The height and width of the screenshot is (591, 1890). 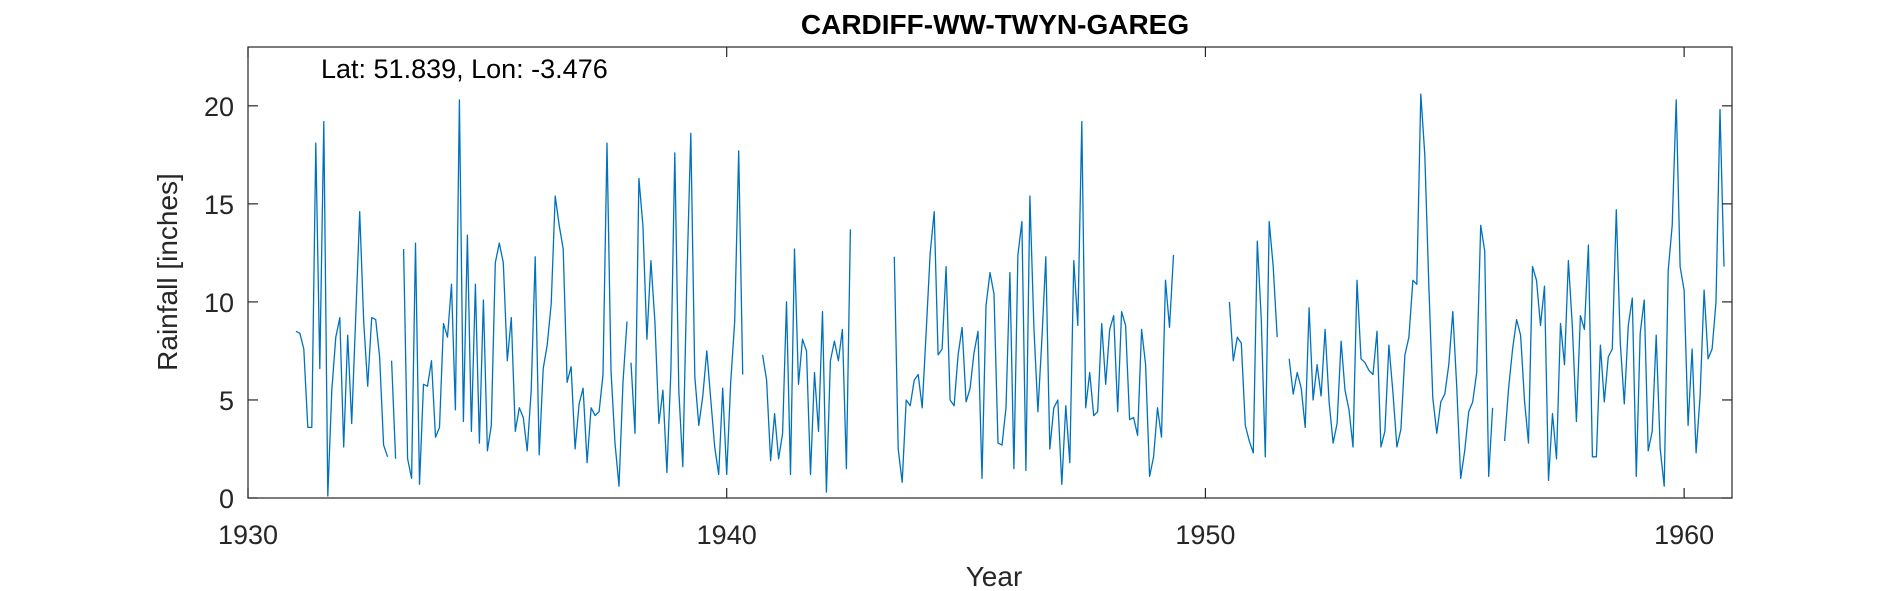 What do you see at coordinates (219, 303) in the screenshot?
I see `y-tick-label: 10` at bounding box center [219, 303].